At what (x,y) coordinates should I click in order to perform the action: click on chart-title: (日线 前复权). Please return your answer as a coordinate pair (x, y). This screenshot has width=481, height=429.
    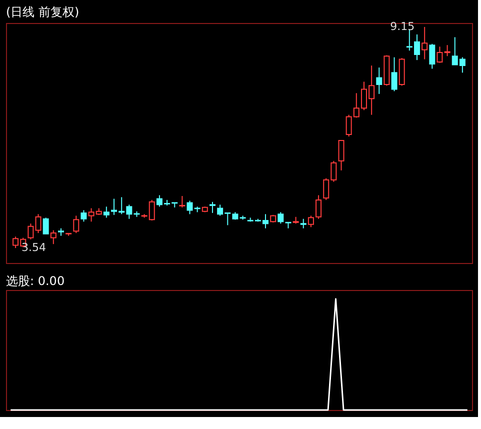
    Looking at the image, I should click on (43, 11).